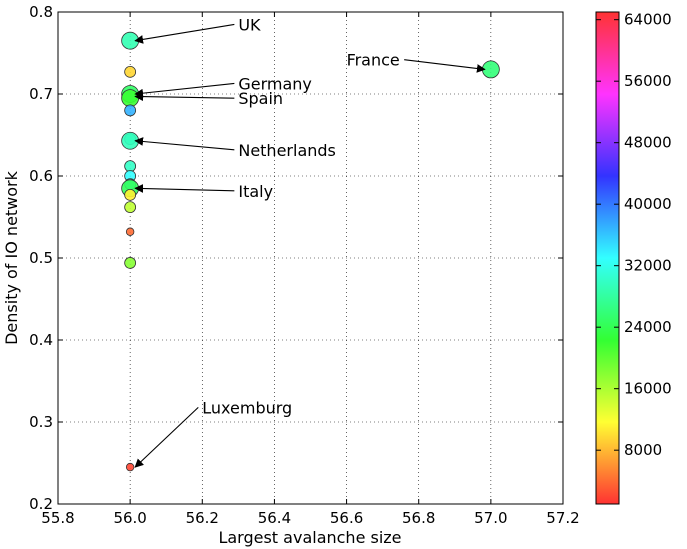 This screenshot has width=687, height=549. What do you see at coordinates (648, 143) in the screenshot?
I see `colorbar-tick-label: 48000` at bounding box center [648, 143].